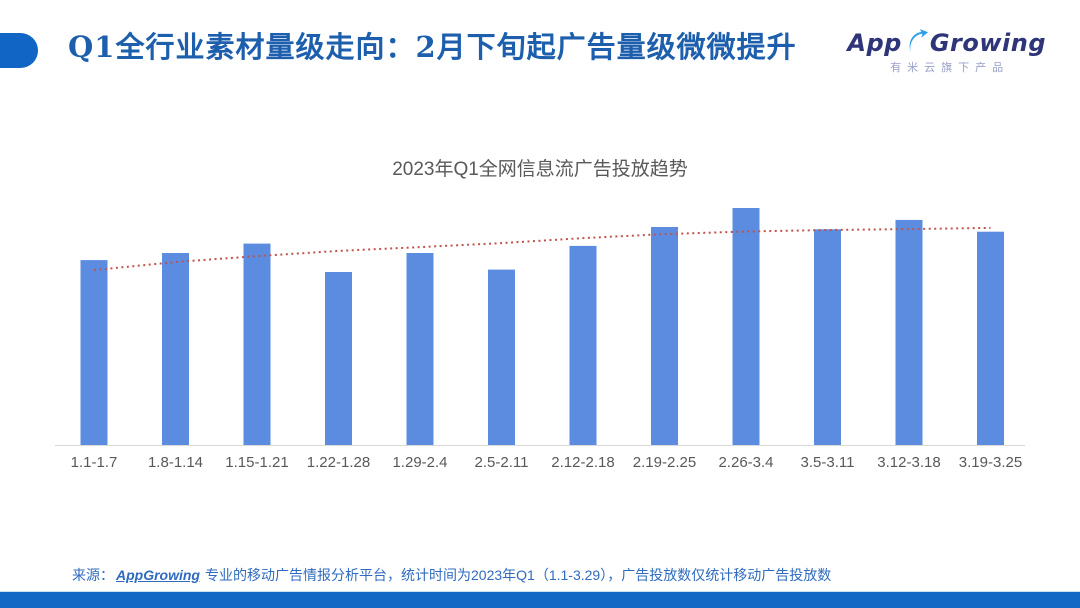 The height and width of the screenshot is (608, 1080). I want to click on logo-wordmark: App Growing, so click(946, 42).